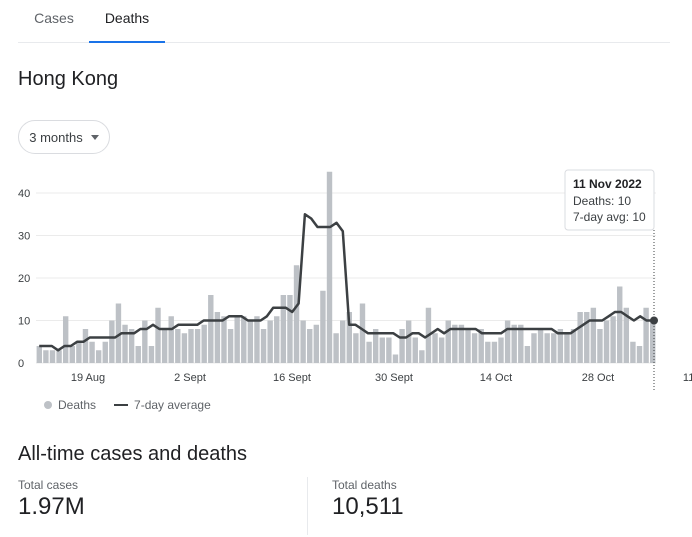 The height and width of the screenshot is (537, 692). What do you see at coordinates (54, 18) in the screenshot?
I see `tab-cases-label: Cases` at bounding box center [54, 18].